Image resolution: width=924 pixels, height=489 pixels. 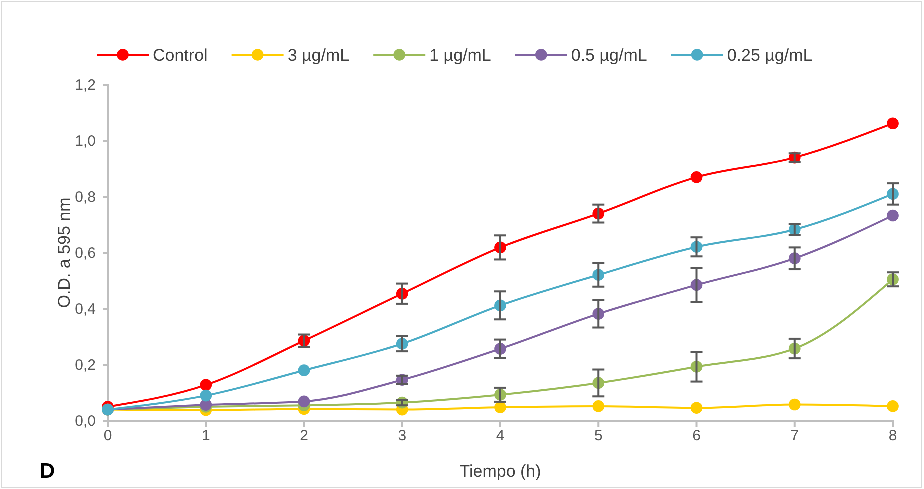 What do you see at coordinates (500, 436) in the screenshot?
I see `x-tick-label: 4` at bounding box center [500, 436].